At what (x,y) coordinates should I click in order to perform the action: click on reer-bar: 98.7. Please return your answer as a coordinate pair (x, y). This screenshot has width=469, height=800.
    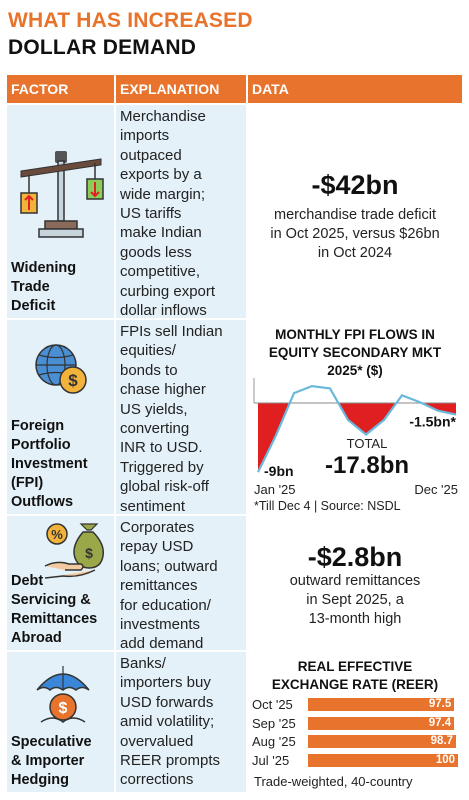
    Looking at the image, I should click on (382, 741).